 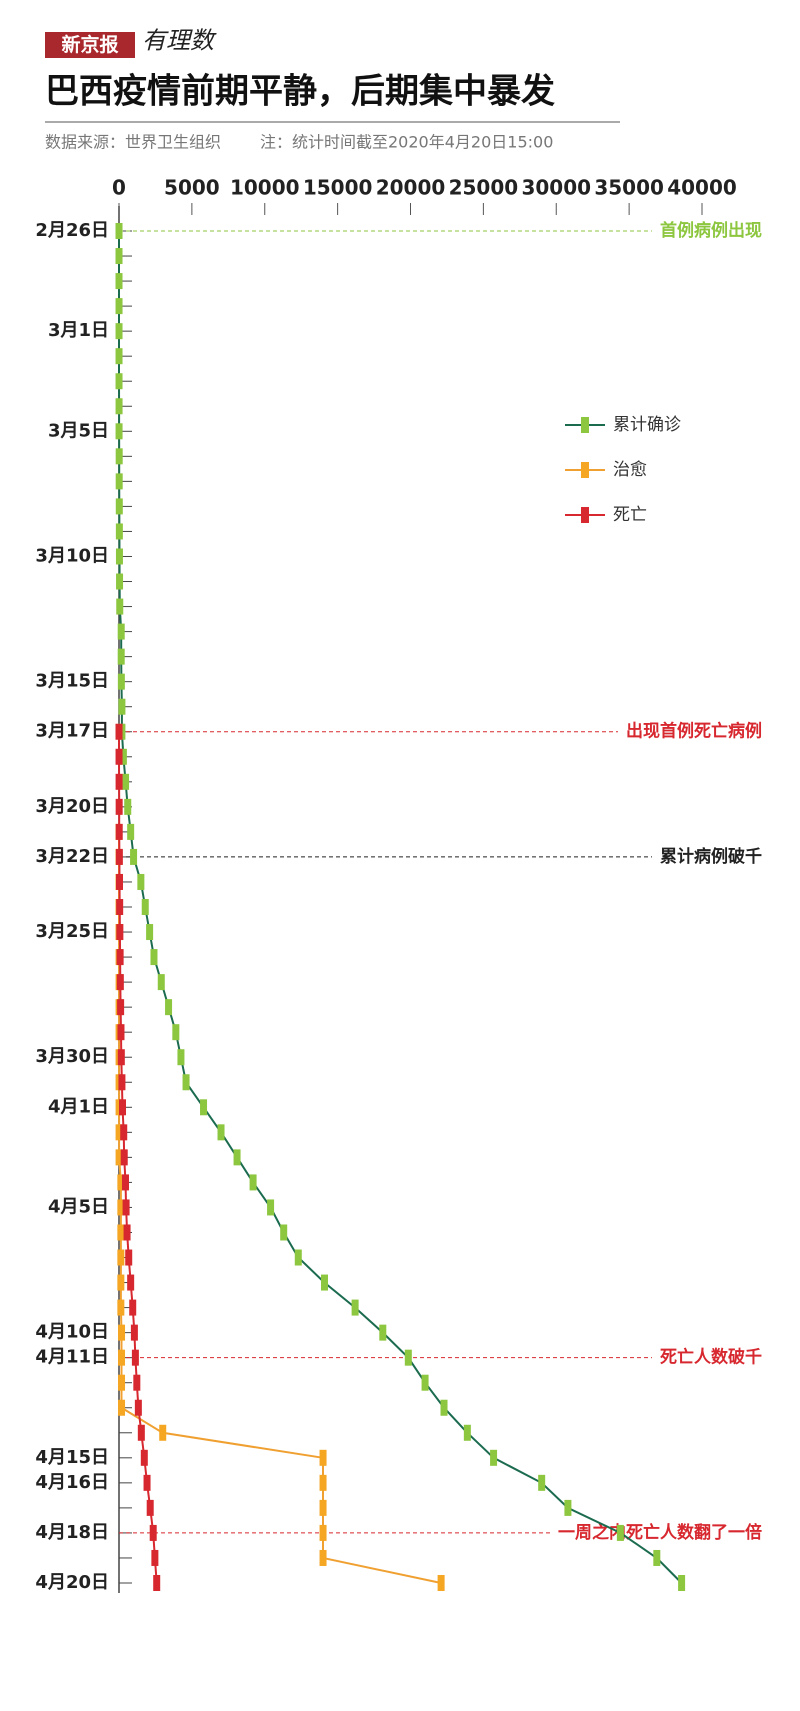 I want to click on x-tick-label: 20000, so click(x=411, y=188).